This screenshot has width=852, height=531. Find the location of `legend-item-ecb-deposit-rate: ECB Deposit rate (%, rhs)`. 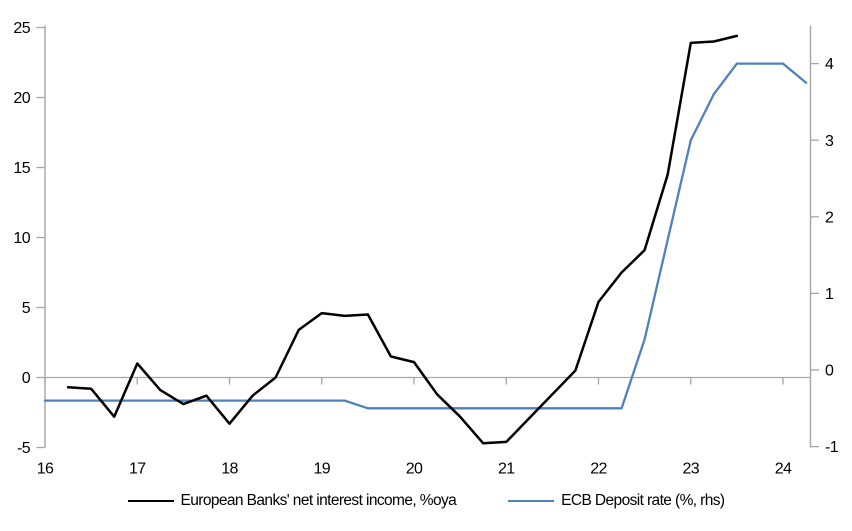

legend-item-ecb-deposit-rate: ECB Deposit rate (%, rhs) is located at coordinates (616, 501).